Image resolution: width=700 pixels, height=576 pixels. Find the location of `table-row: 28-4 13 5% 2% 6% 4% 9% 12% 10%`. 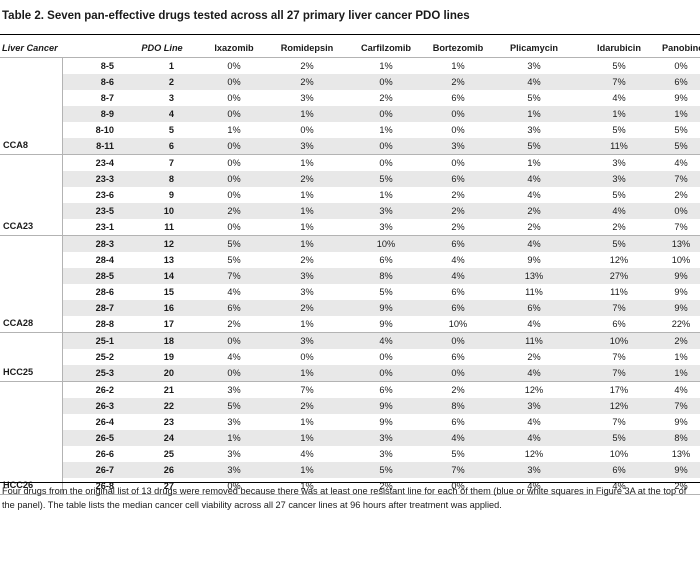

table-row: 28-4 13 5% 2% 6% 4% 9% 12% 10% is located at coordinates (350, 260).